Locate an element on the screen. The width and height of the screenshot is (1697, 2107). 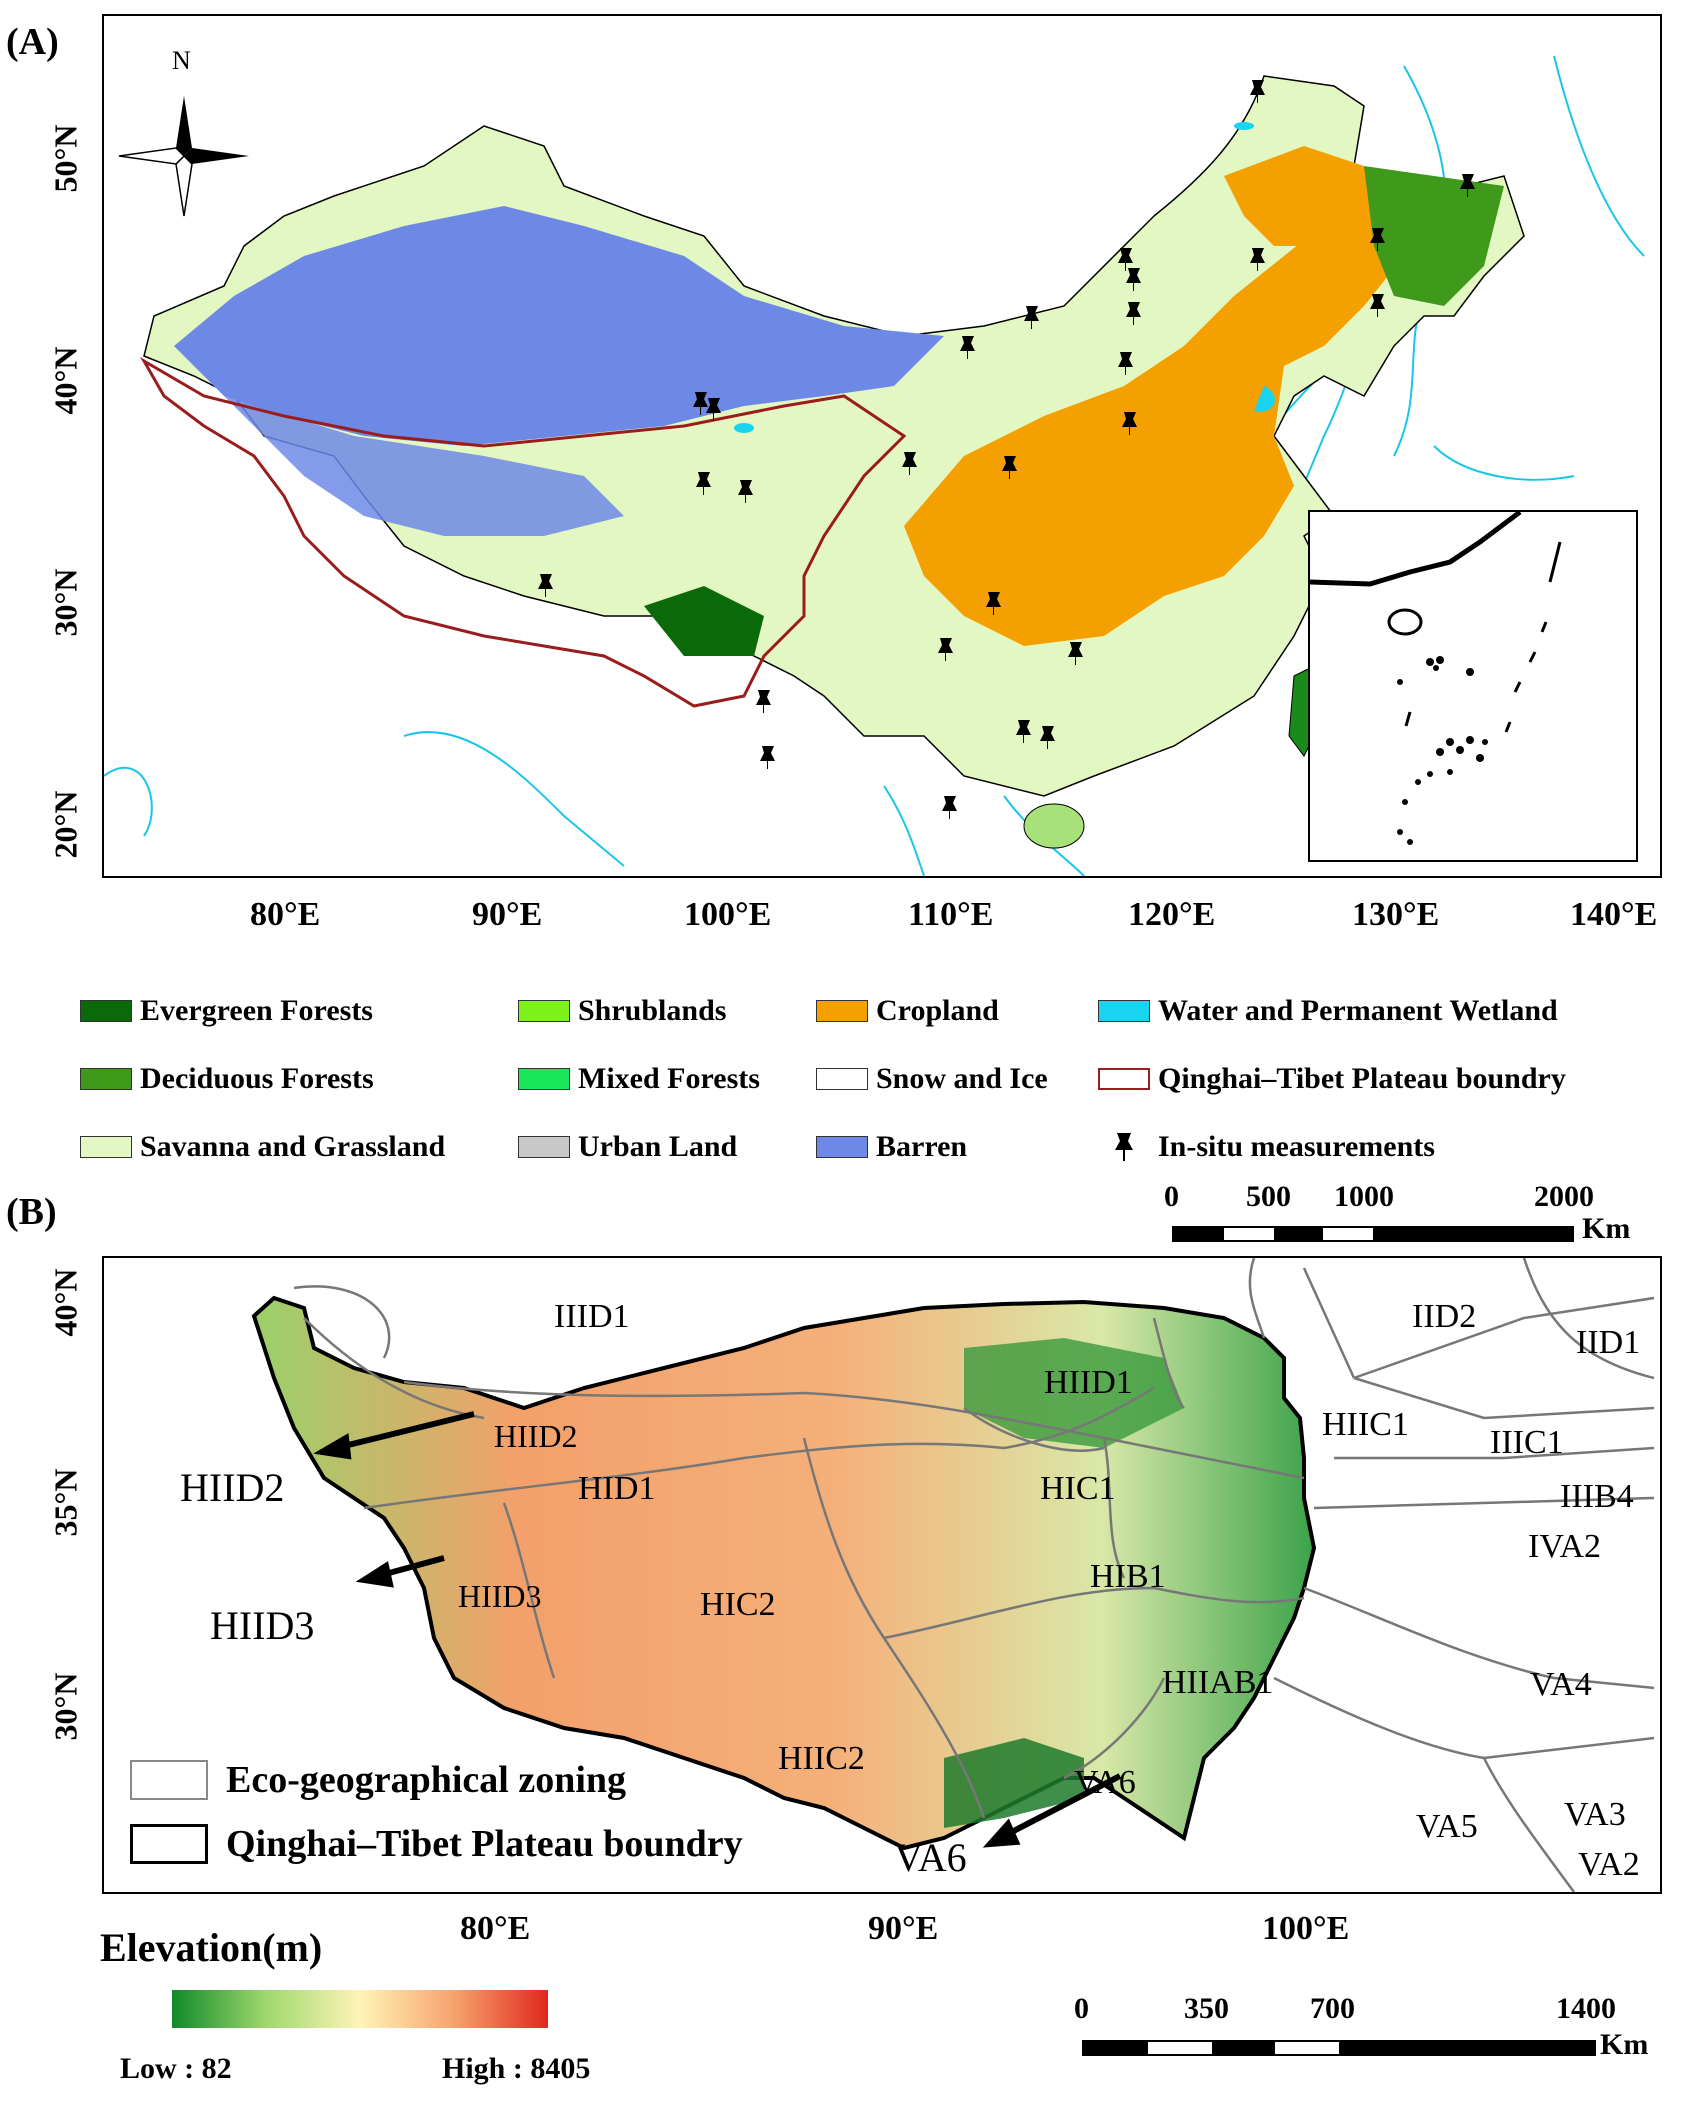
north-arrow-icon is located at coordinates (183, 156).